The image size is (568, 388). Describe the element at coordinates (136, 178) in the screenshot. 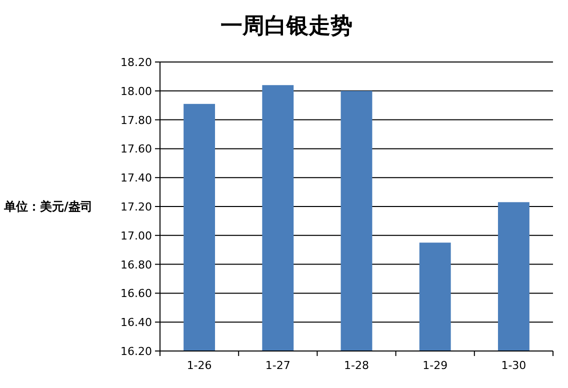

I see `y-tick-label: 17.40` at that location.